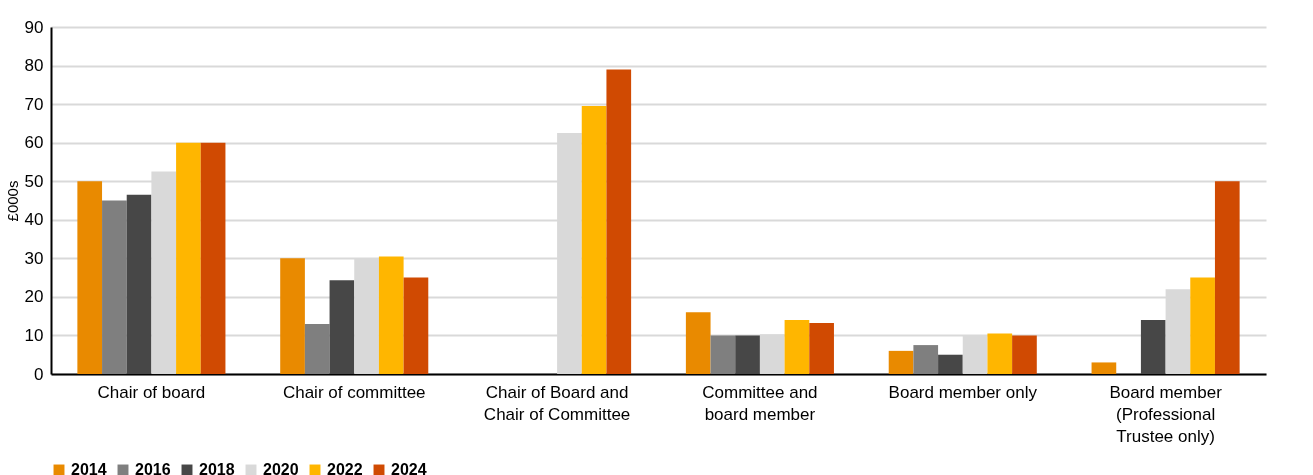 Image resolution: width=1313 pixels, height=475 pixels. Describe the element at coordinates (34, 220) in the screenshot. I see `y-tick-label: 40` at that location.